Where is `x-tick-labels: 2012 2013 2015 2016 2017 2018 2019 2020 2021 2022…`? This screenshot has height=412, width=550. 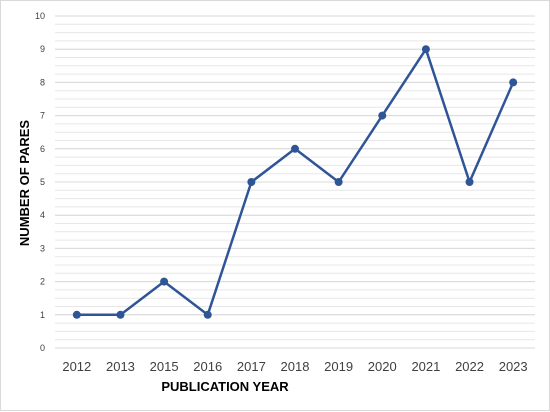 x-tick-labels: 2012 2013 2015 2016 2017 2018 2019 2020 2021 2022… is located at coordinates (294, 366).